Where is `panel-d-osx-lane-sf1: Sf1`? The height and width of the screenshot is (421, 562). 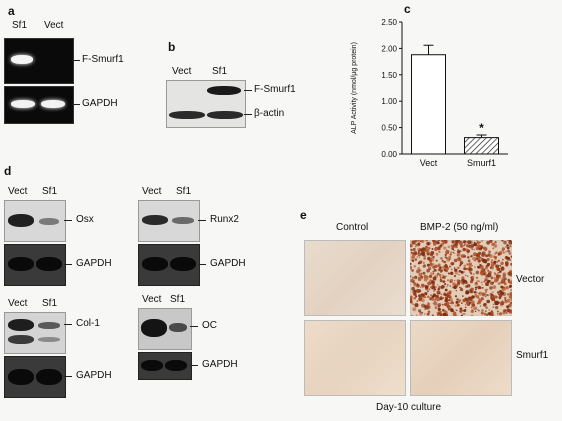 panel-d-osx-lane-sf1: Sf1 is located at coordinates (50, 191).